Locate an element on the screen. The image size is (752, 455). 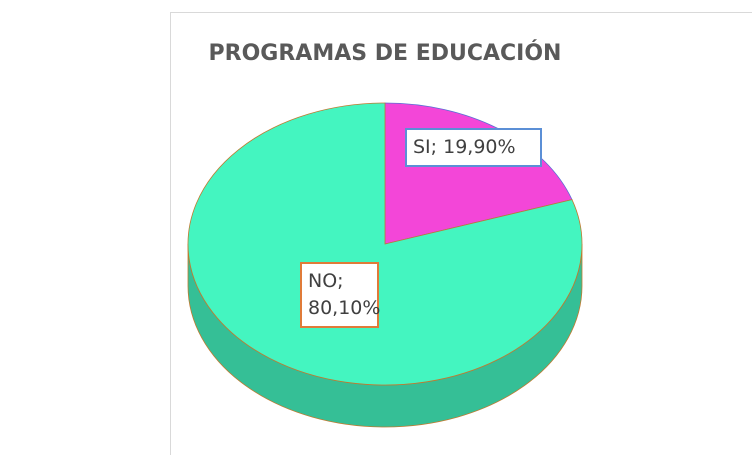
data-label: NO; 80,10% is located at coordinates (340, 295).